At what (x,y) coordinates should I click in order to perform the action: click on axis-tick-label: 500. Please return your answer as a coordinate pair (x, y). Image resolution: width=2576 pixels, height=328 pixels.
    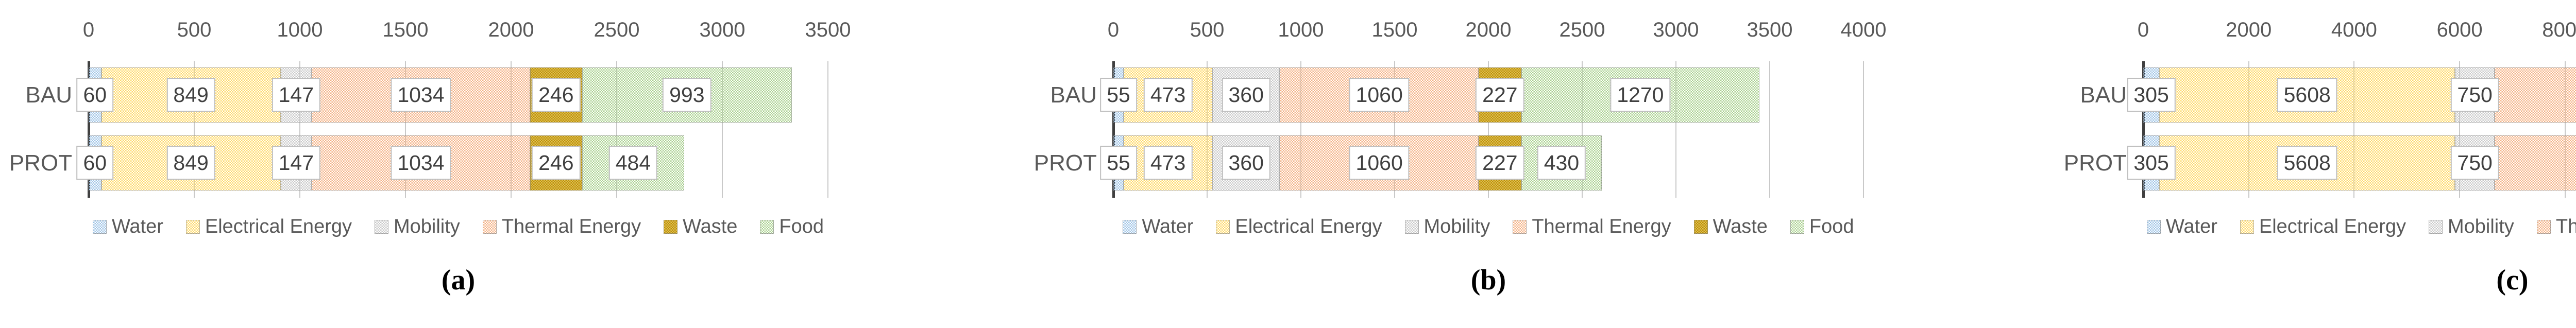
    Looking at the image, I should click on (194, 30).